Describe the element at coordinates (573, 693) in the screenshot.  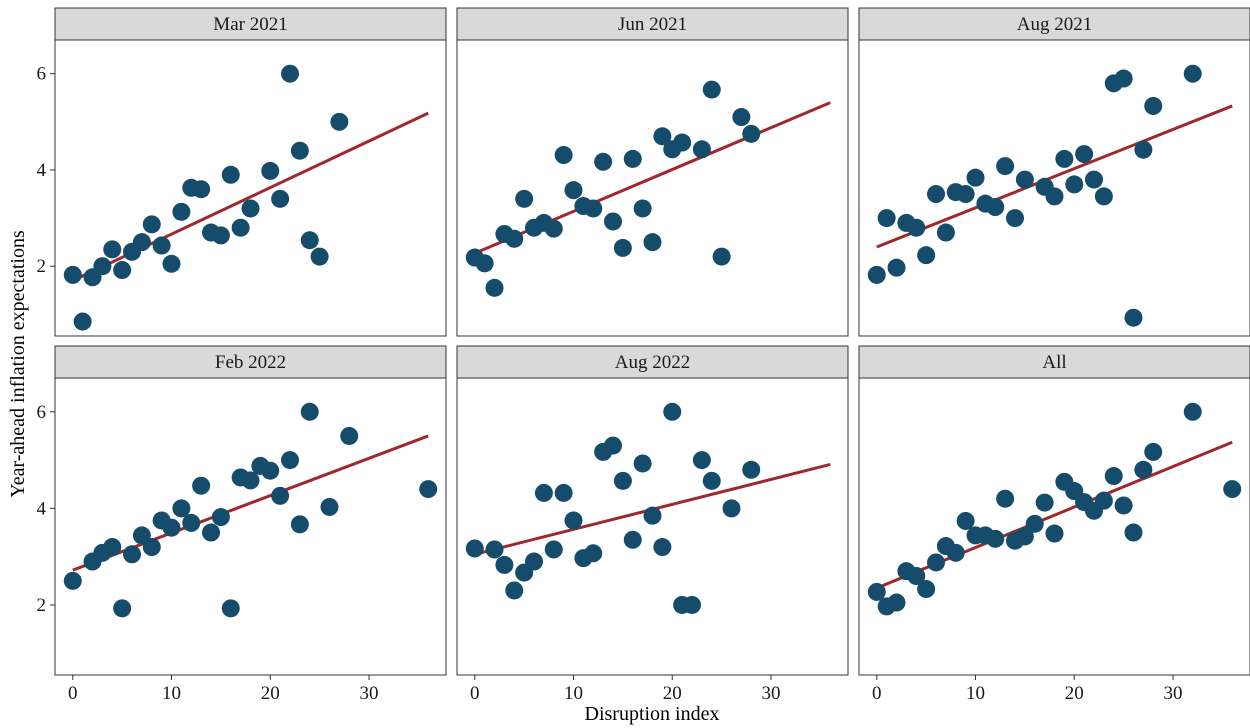
I see `x-tick-label-aug-2022-10: 10` at that location.